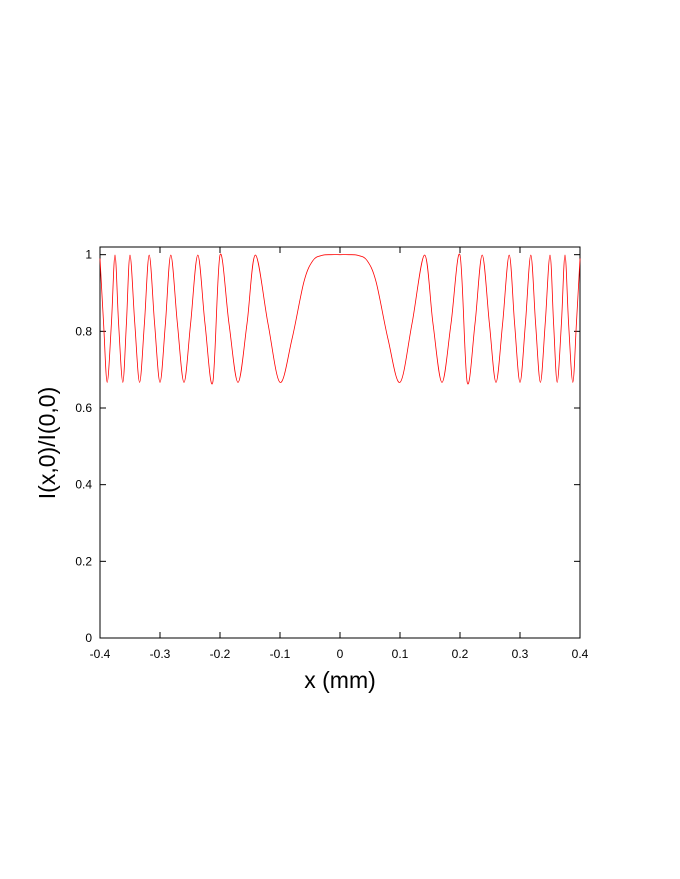 The image size is (680, 879). Describe the element at coordinates (220, 654) in the screenshot. I see `x-tick-label: -0.2` at that location.